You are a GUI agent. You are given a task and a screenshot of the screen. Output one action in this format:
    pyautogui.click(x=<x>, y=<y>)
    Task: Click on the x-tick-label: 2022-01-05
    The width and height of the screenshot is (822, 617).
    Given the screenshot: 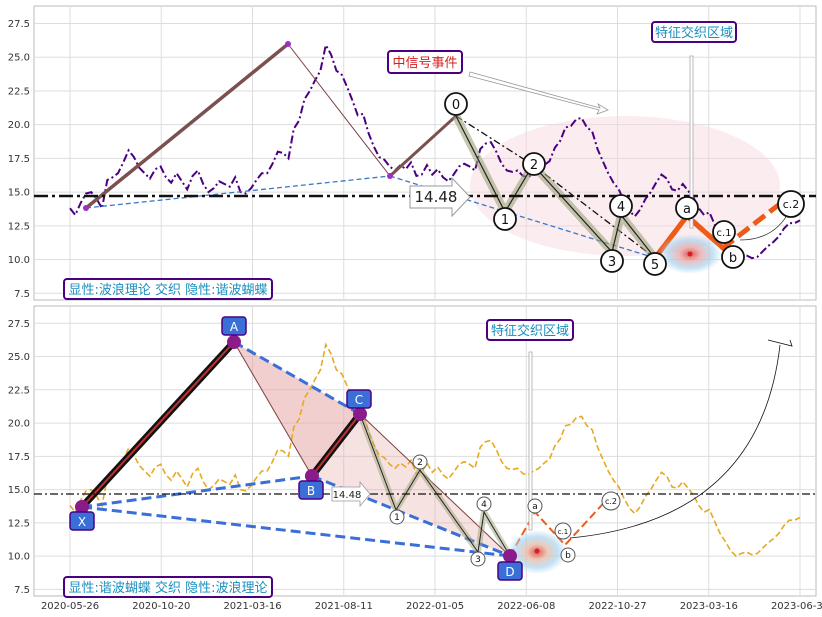 What is the action you would take?
    pyautogui.click(x=435, y=606)
    